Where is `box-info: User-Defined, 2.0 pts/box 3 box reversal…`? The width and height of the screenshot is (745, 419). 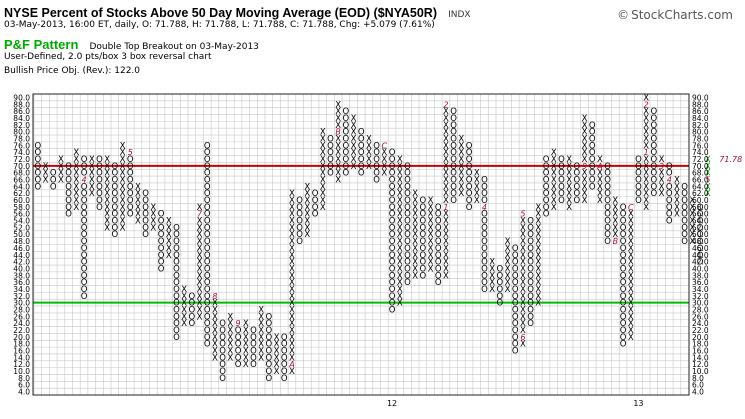
box-info: User-Defined, 2.0 pts/box 3 box reversal… is located at coordinates (108, 57).